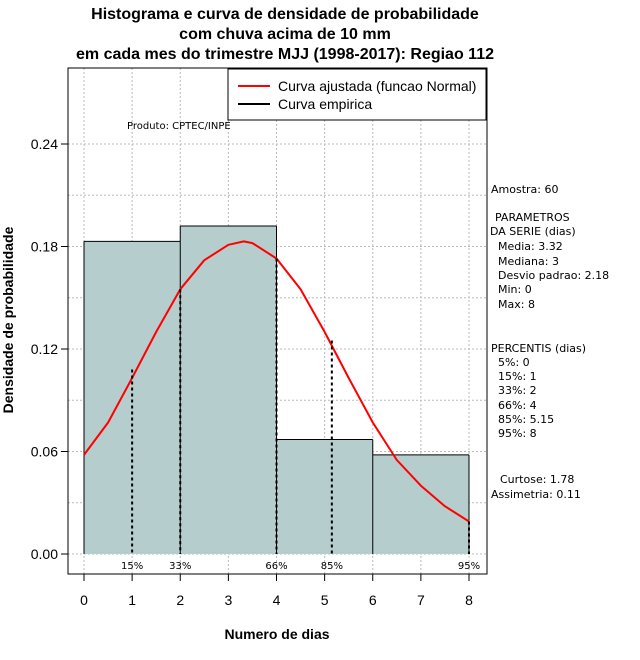 The image size is (640, 660). I want to click on x-axis-label: Numero de dias, so click(276, 634).